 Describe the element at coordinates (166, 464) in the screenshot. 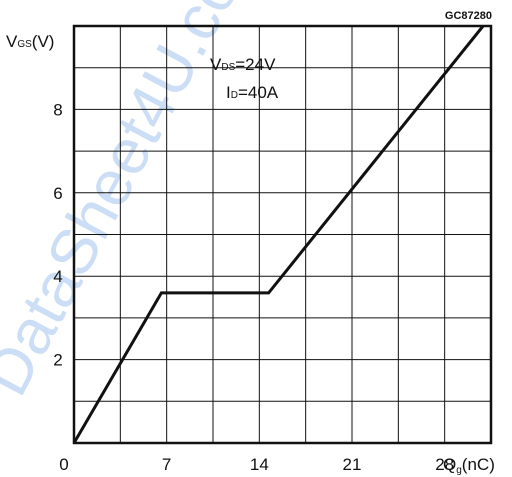

I see `x-tick-label-1: 7` at that location.